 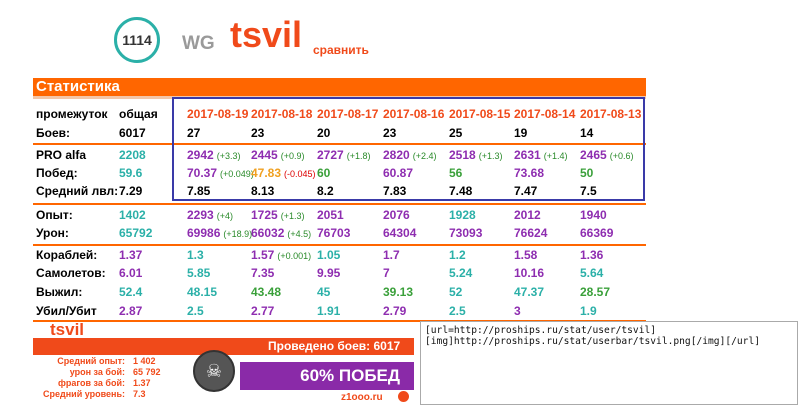 I want to click on row-label: Самолетов:, so click(x=71, y=273).